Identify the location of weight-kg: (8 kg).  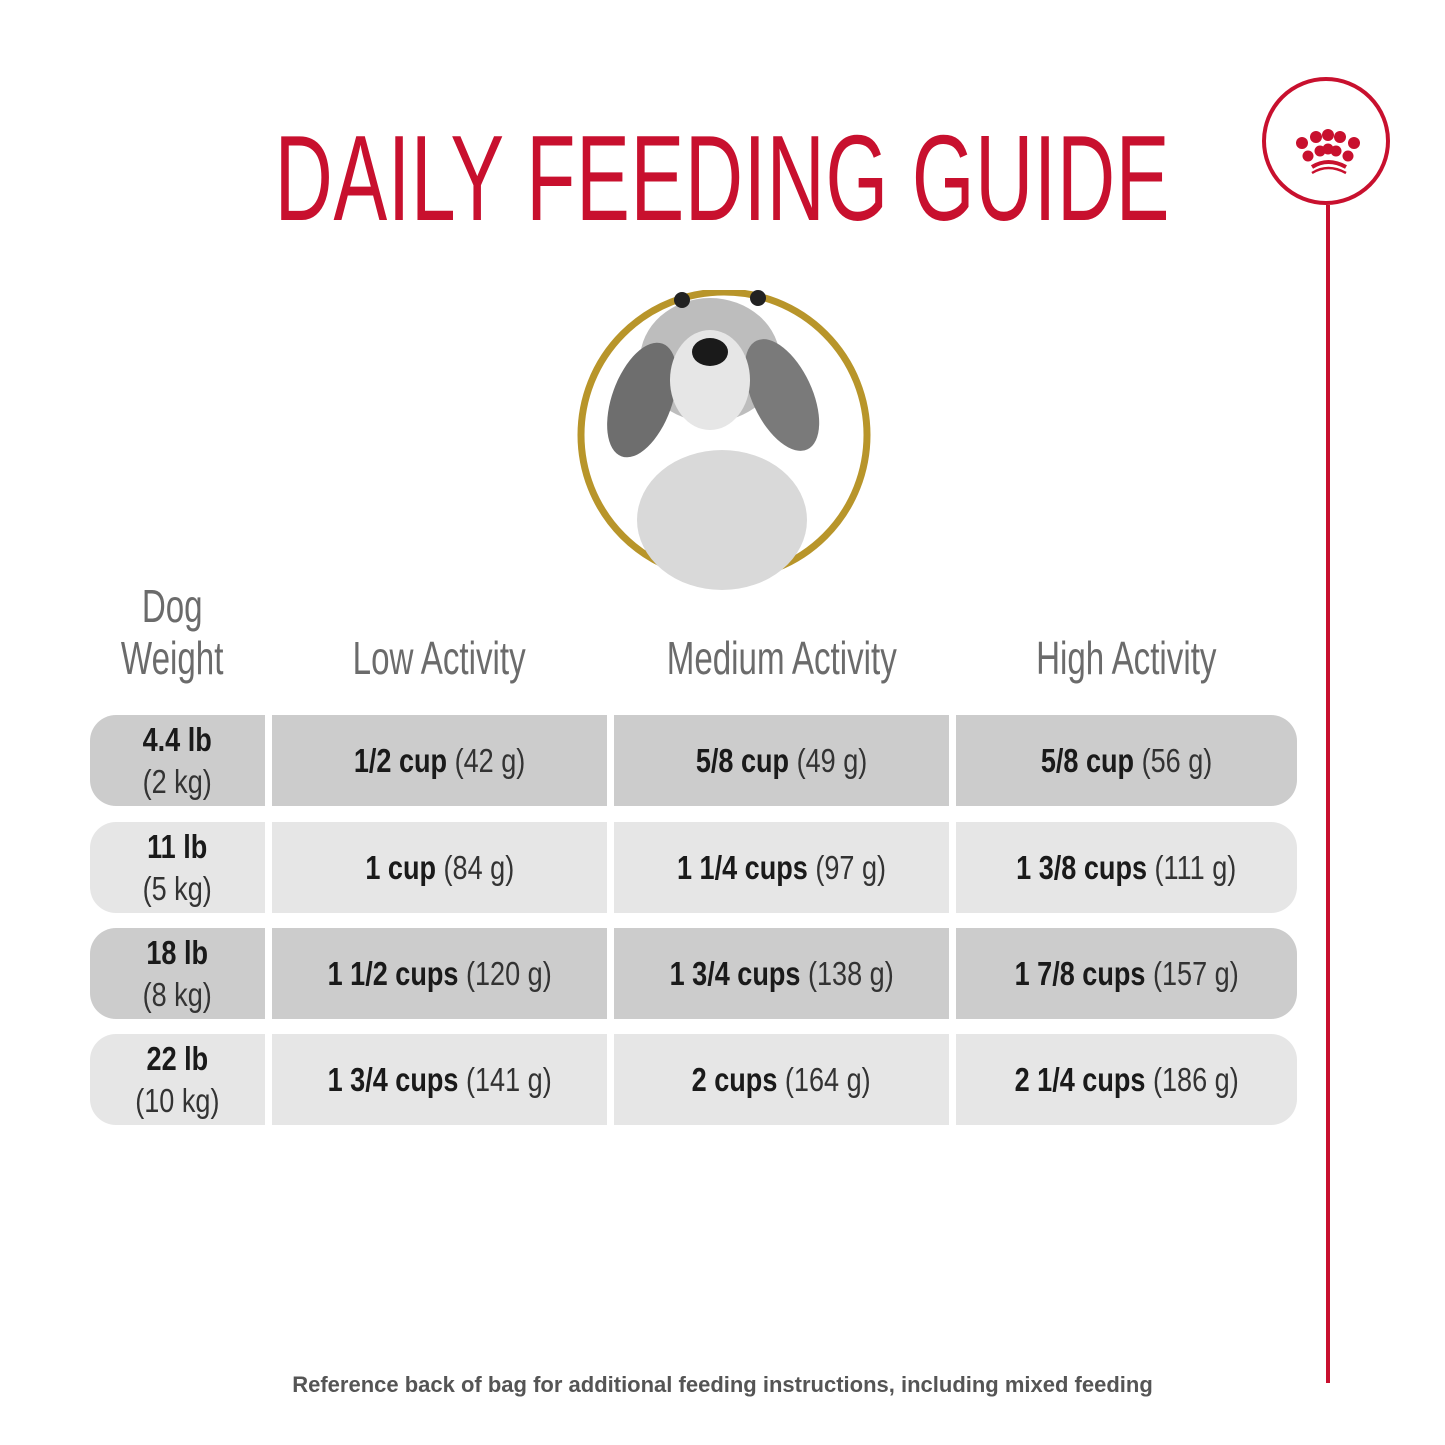
(177, 994).